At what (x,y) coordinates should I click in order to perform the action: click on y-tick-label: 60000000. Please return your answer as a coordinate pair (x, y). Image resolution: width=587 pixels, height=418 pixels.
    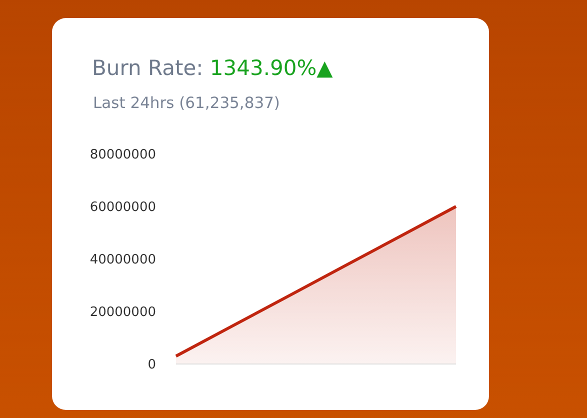
    Looking at the image, I should click on (123, 208).